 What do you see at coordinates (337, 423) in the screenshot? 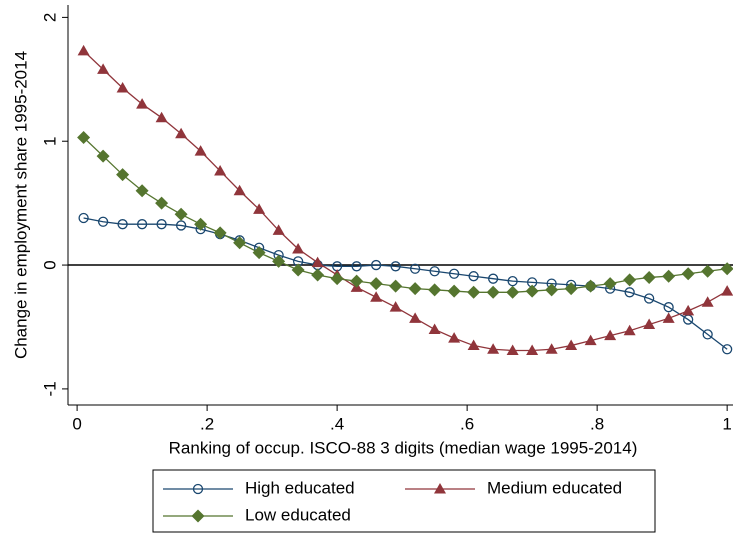
I see `x-tick-label: .4` at bounding box center [337, 423].